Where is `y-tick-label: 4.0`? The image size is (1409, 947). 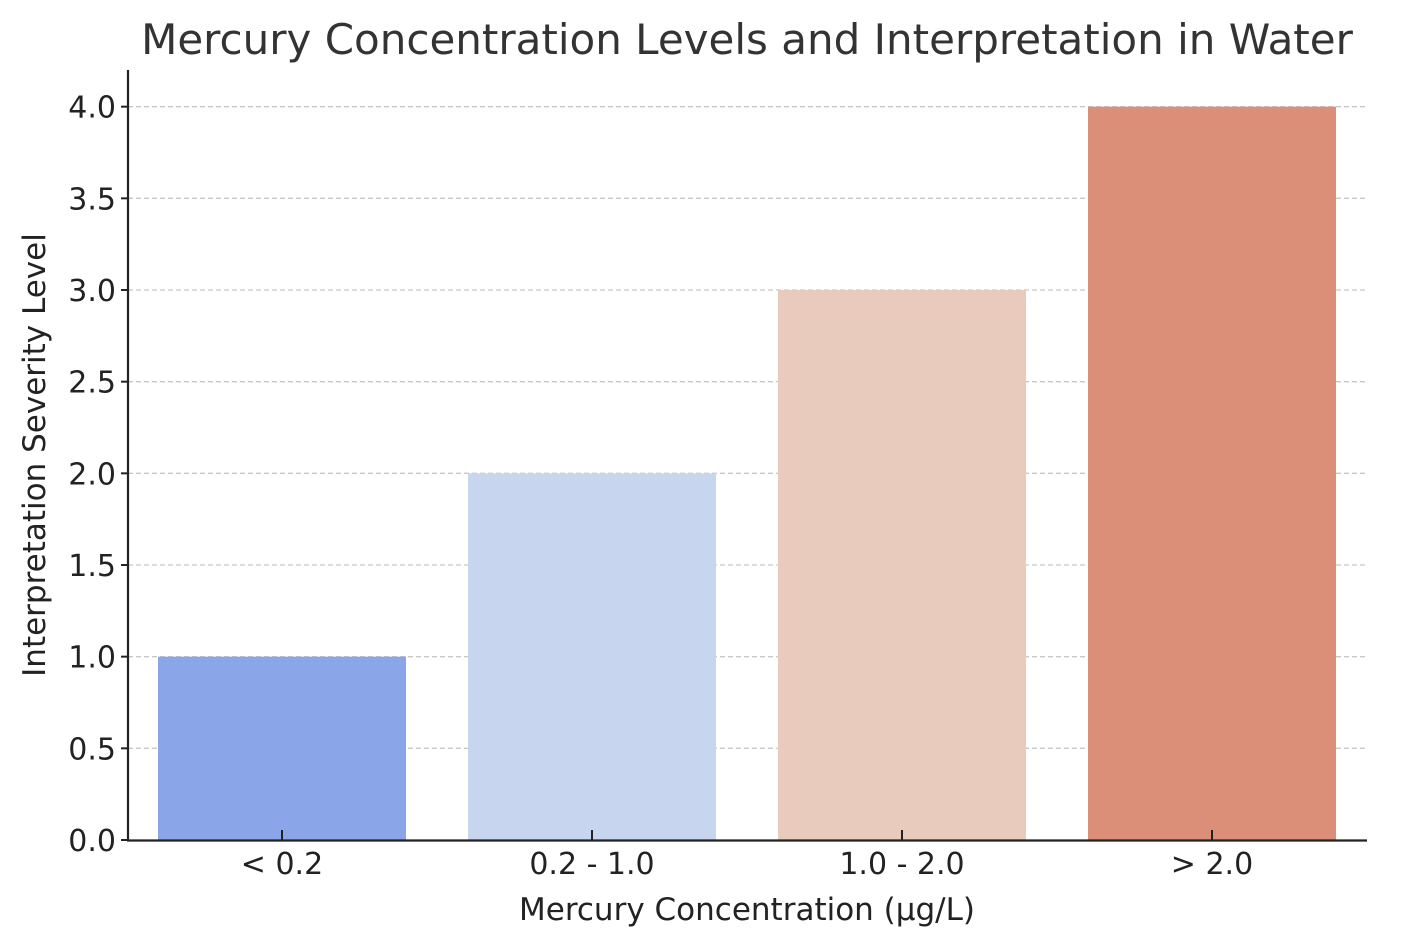
y-tick-label: 4.0 is located at coordinates (92, 108).